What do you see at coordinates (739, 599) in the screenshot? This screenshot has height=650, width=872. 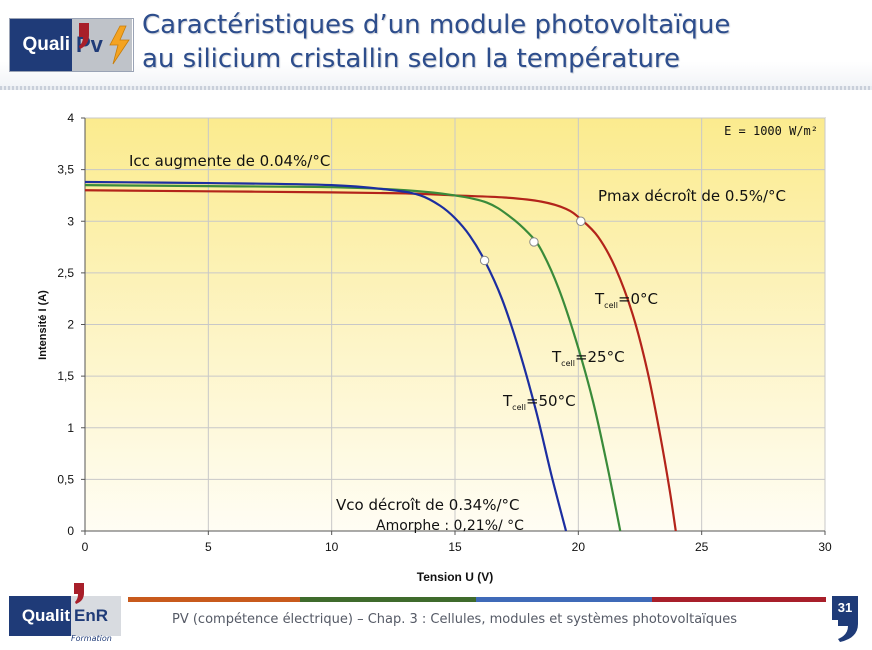 I see `footer-bar-red` at bounding box center [739, 599].